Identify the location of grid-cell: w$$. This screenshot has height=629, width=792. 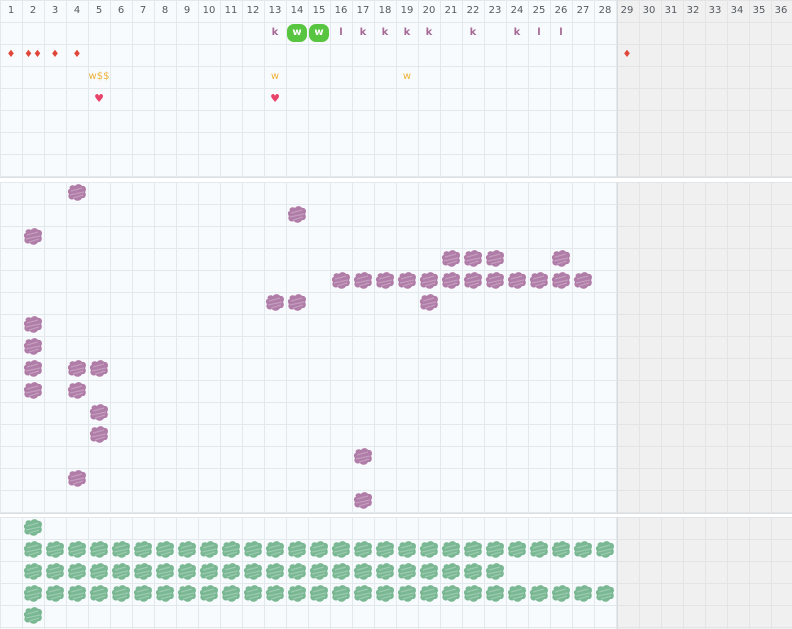
(99, 77).